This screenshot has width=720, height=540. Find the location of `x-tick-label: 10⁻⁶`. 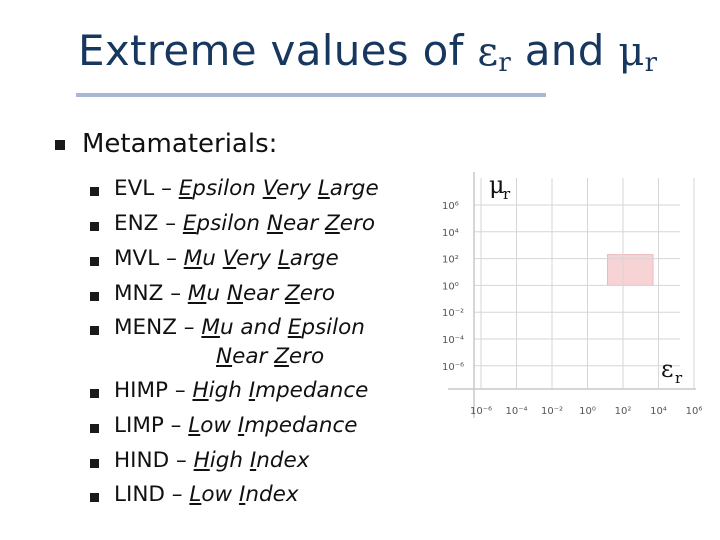

x-tick-label: 10⁻⁶ is located at coordinates (481, 411).